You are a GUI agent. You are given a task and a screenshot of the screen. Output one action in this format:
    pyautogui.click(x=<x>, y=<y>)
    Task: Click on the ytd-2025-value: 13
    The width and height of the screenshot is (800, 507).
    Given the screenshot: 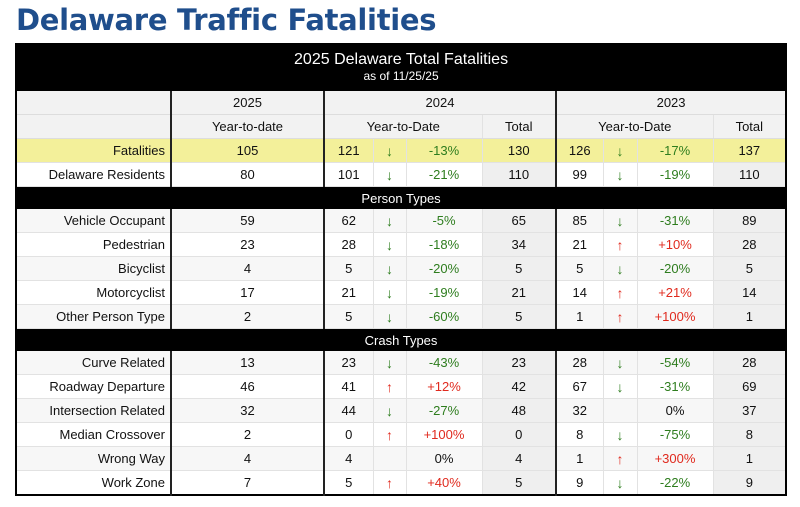 What is the action you would take?
    pyautogui.click(x=247, y=363)
    